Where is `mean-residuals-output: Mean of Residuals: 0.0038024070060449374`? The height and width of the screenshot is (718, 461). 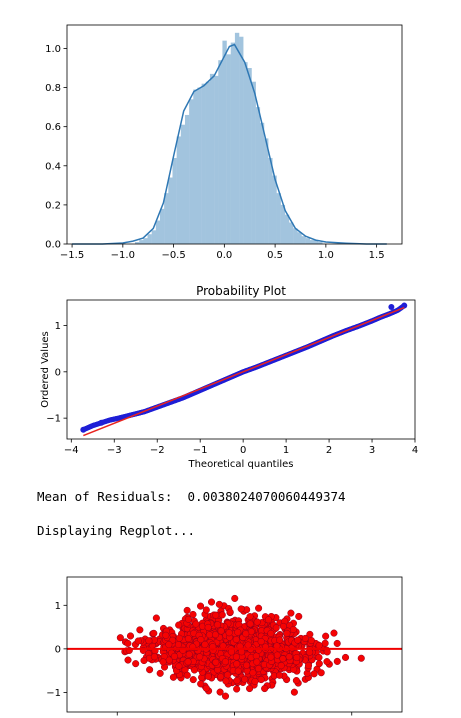 mean-residuals-output: Mean of Residuals: 0.0038024070060449374 is located at coordinates (191, 496).